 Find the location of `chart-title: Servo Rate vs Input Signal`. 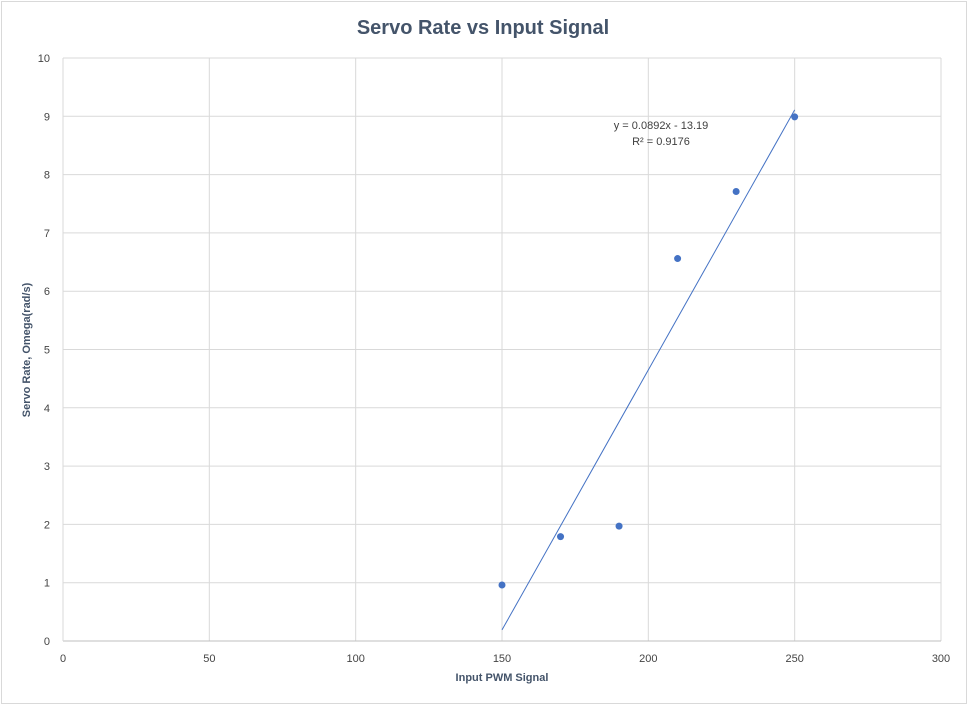

chart-title: Servo Rate vs Input Signal is located at coordinates (483, 28).